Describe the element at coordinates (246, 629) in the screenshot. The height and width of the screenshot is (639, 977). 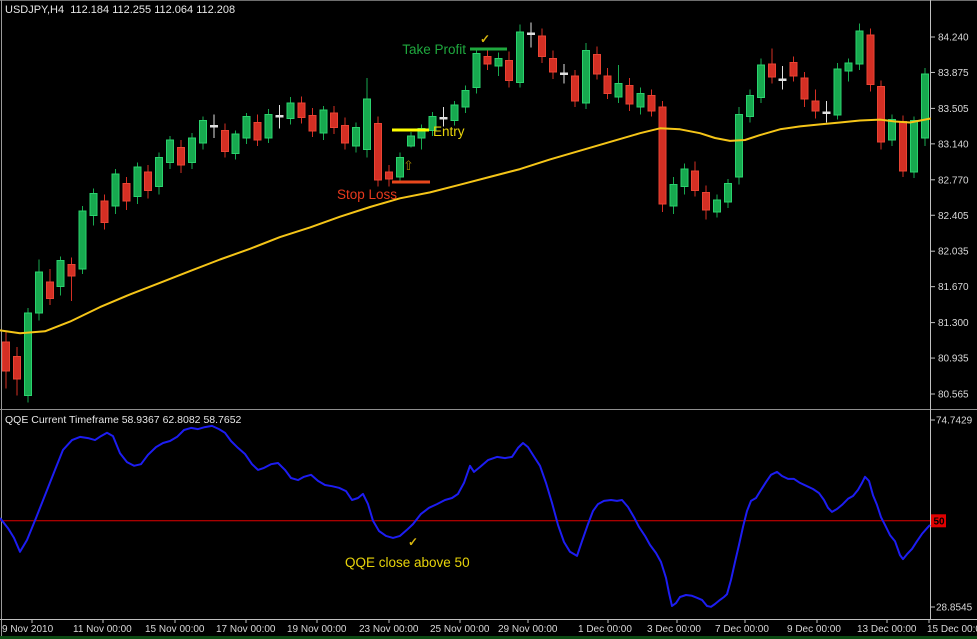
I see `time-axis-label: 17 Nov 00:00` at that location.